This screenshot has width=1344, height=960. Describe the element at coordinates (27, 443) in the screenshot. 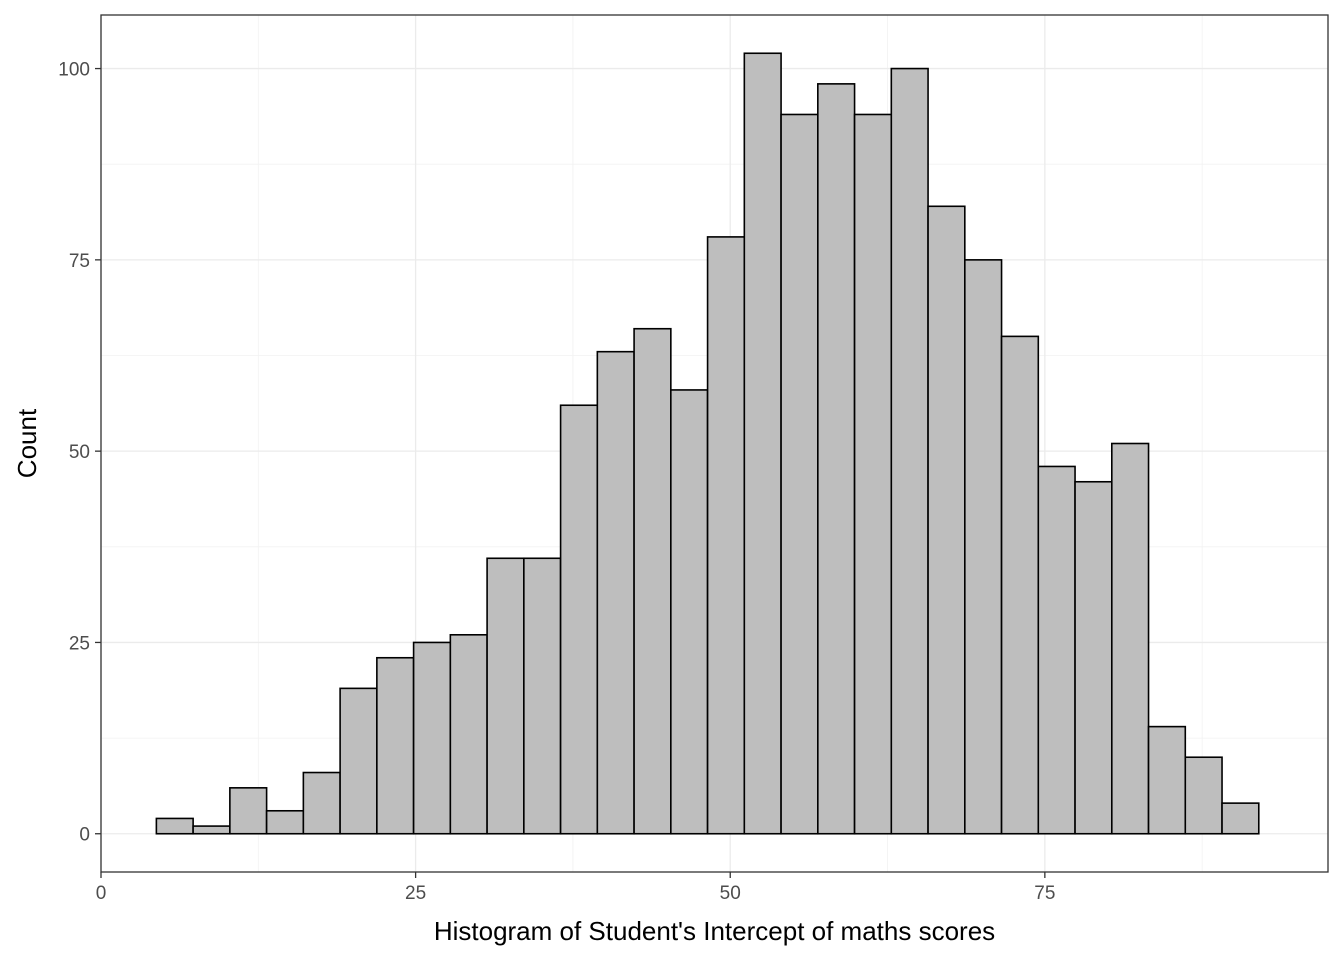

I see `y-axis-title: Count` at that location.